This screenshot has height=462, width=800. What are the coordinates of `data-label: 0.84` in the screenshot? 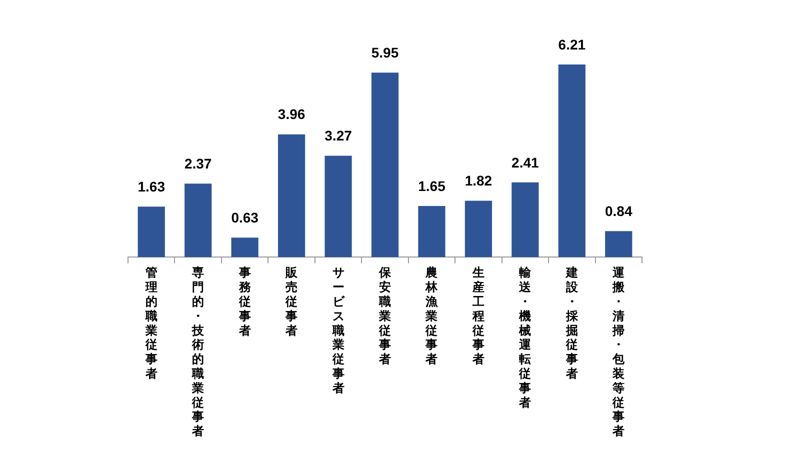 It's located at (618, 210).